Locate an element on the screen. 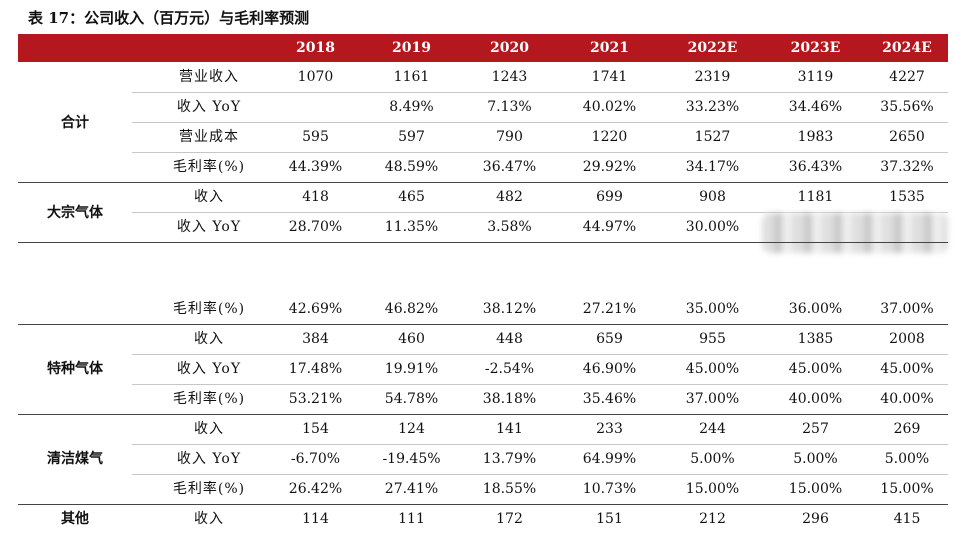  table-cell: 5.00% is located at coordinates (712, 459).